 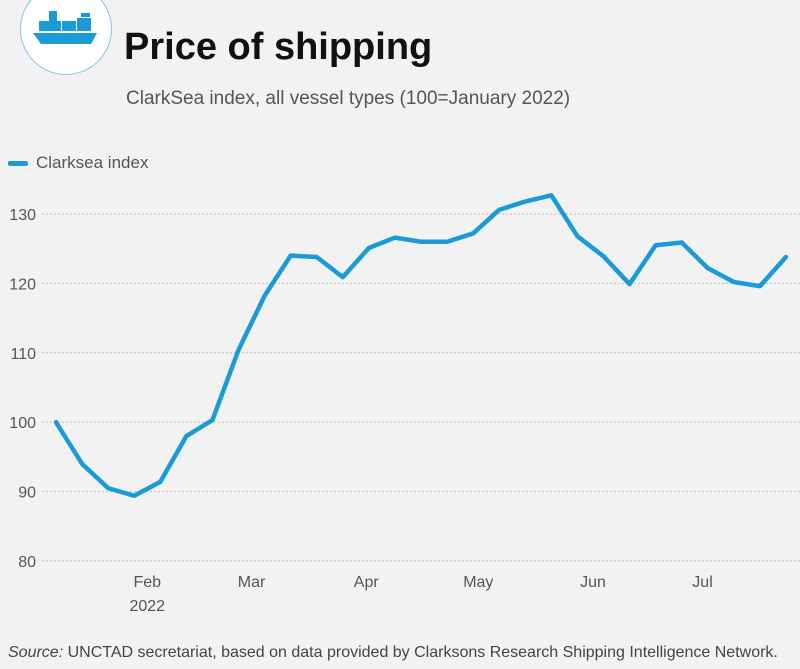 I want to click on y-tick-label: 110, so click(x=23, y=354).